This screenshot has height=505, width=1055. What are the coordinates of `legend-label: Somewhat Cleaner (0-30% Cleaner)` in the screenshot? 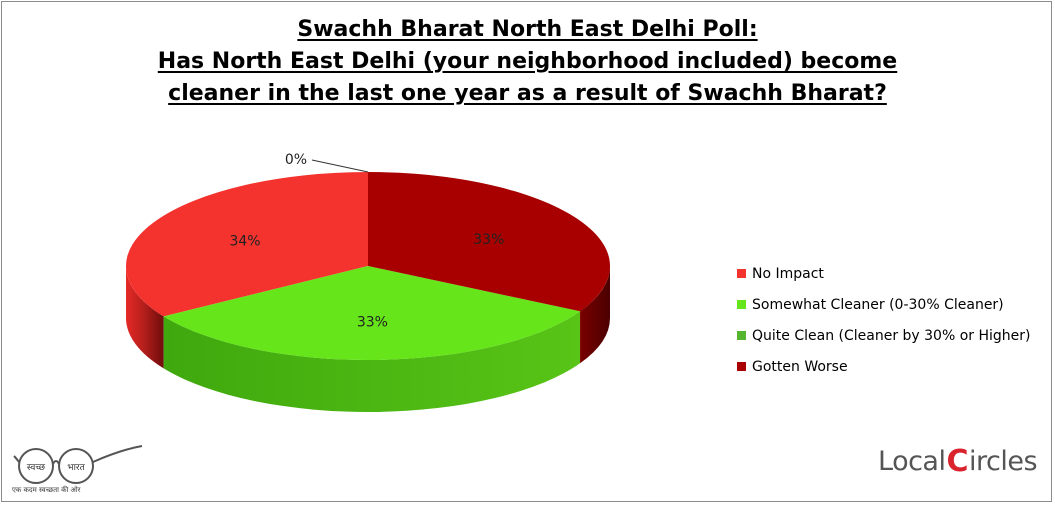 It's located at (878, 304).